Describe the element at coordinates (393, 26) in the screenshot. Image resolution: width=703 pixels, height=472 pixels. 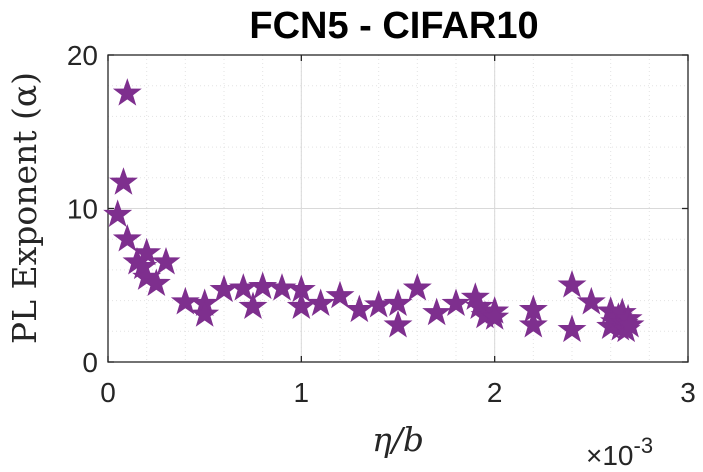
I see `chart-title: FCN5 - CIFAR10` at that location.